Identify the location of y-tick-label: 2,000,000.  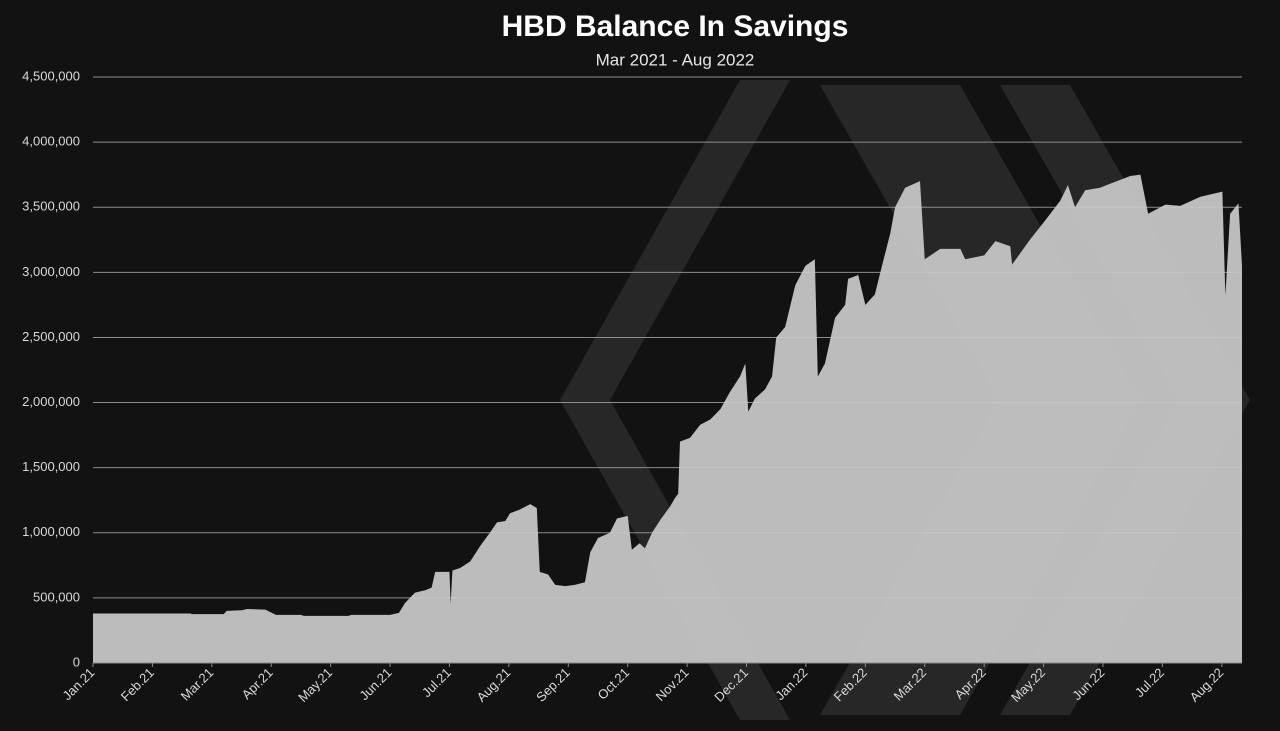
(51, 401).